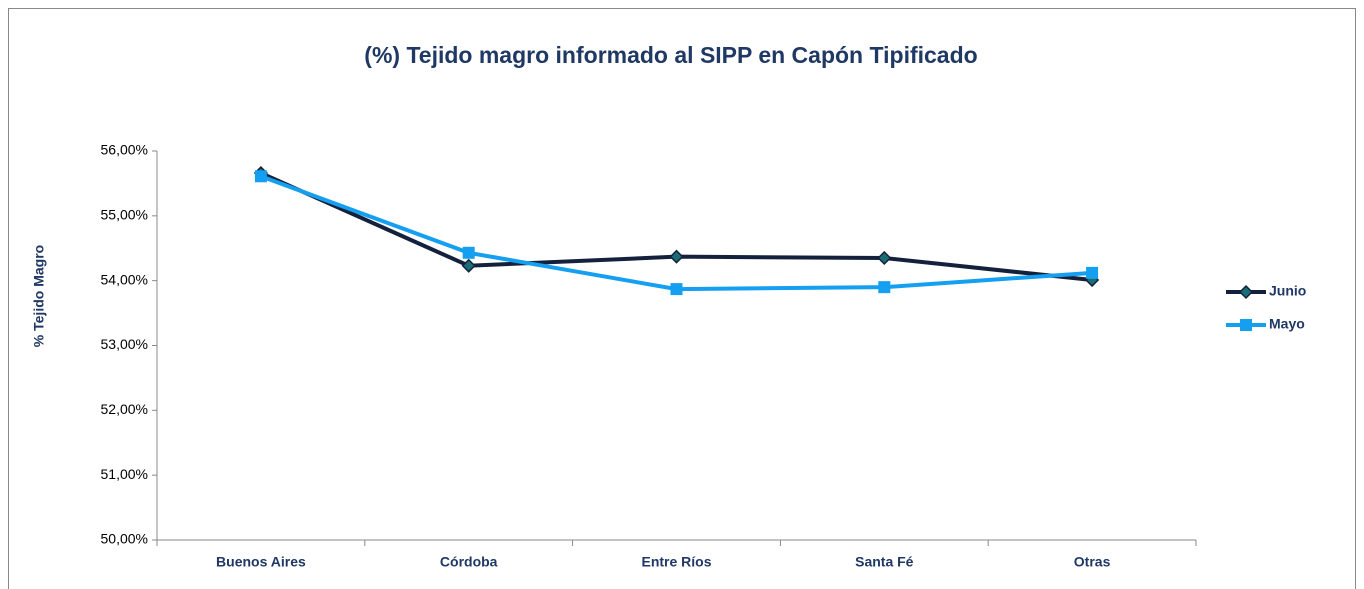 This screenshot has width=1364, height=589. Describe the element at coordinates (124, 474) in the screenshot. I see `y-tick-label: 51,00%` at that location.